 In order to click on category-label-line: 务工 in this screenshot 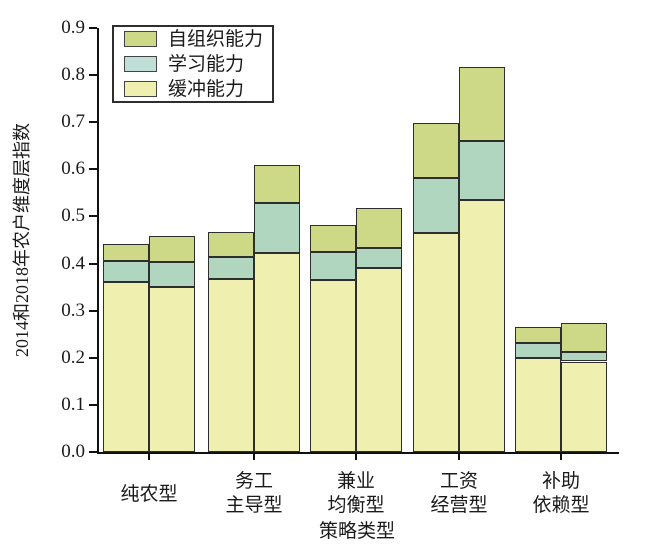, I will do `click(253, 481)`.